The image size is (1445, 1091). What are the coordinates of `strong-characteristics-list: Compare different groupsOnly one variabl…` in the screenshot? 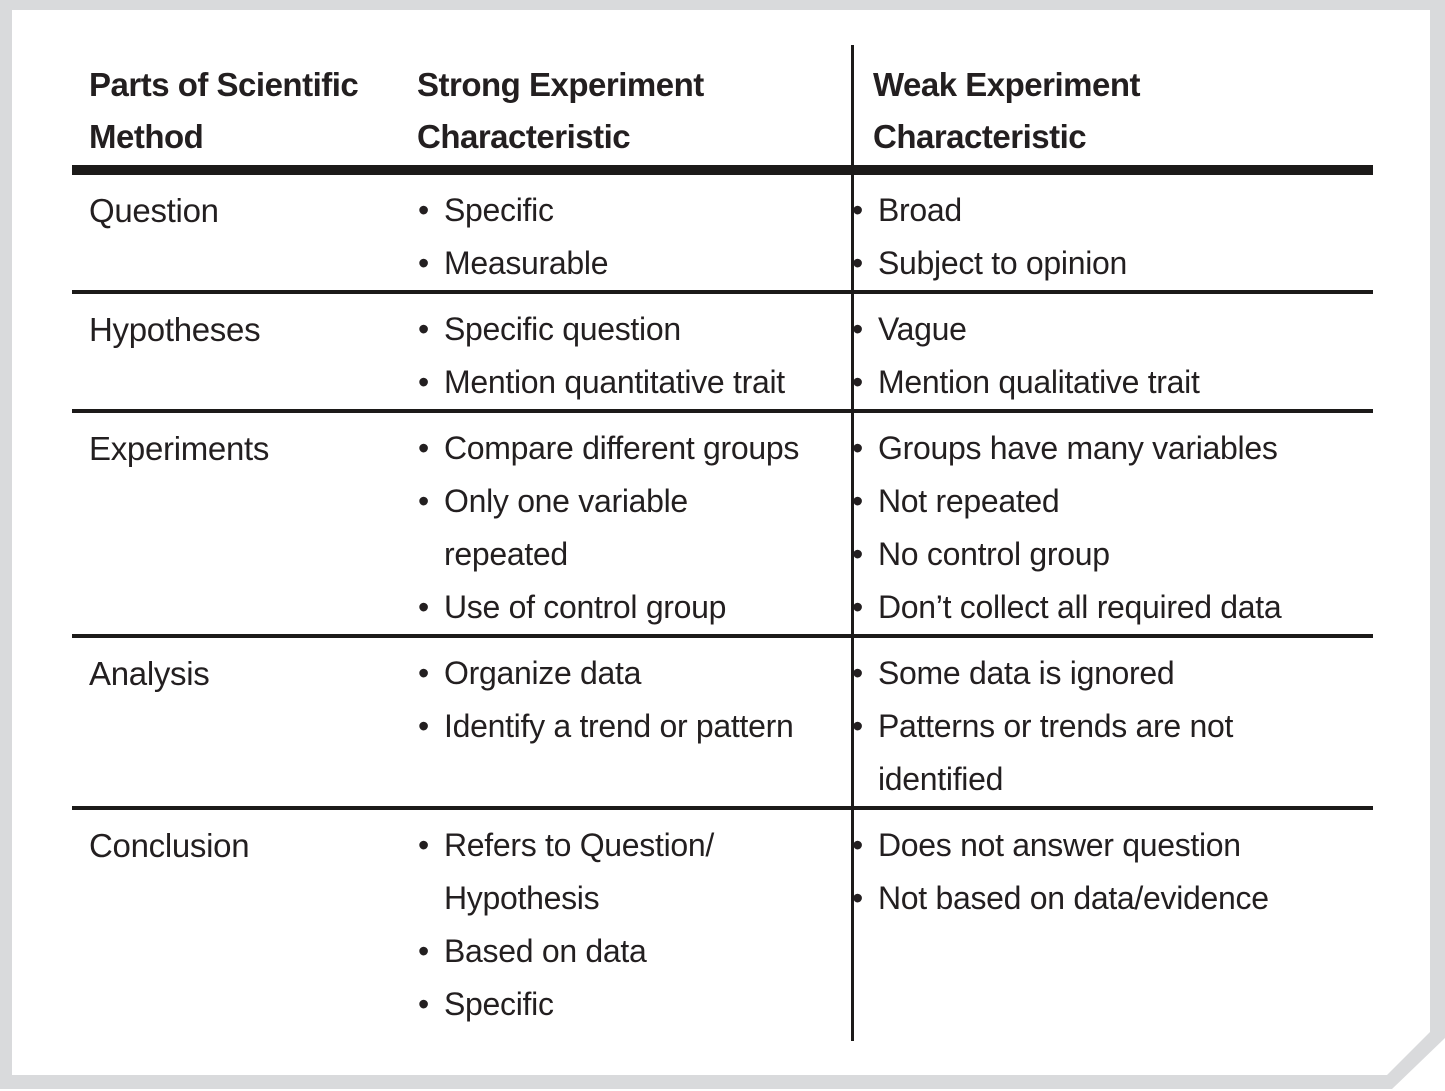 It's located at (634, 528).